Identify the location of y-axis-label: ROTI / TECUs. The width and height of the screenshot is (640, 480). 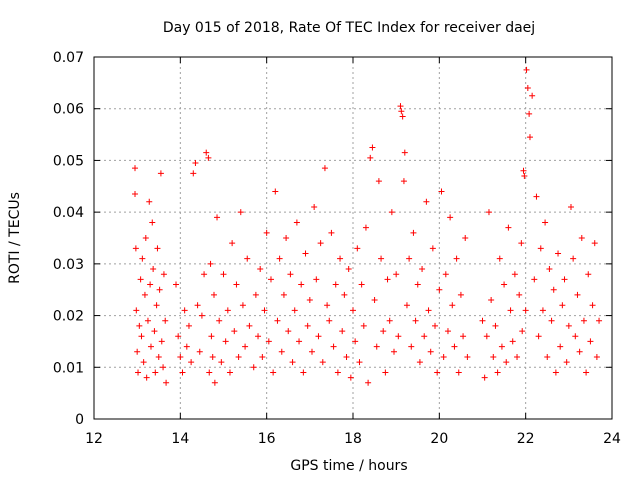
(15, 238).